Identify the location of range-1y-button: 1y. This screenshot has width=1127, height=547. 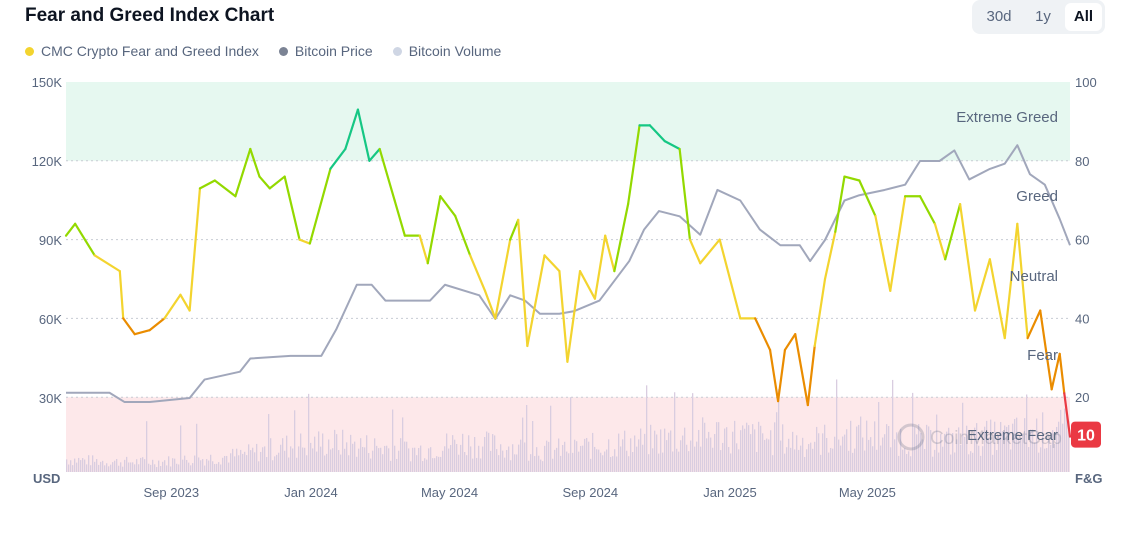
(1043, 16).